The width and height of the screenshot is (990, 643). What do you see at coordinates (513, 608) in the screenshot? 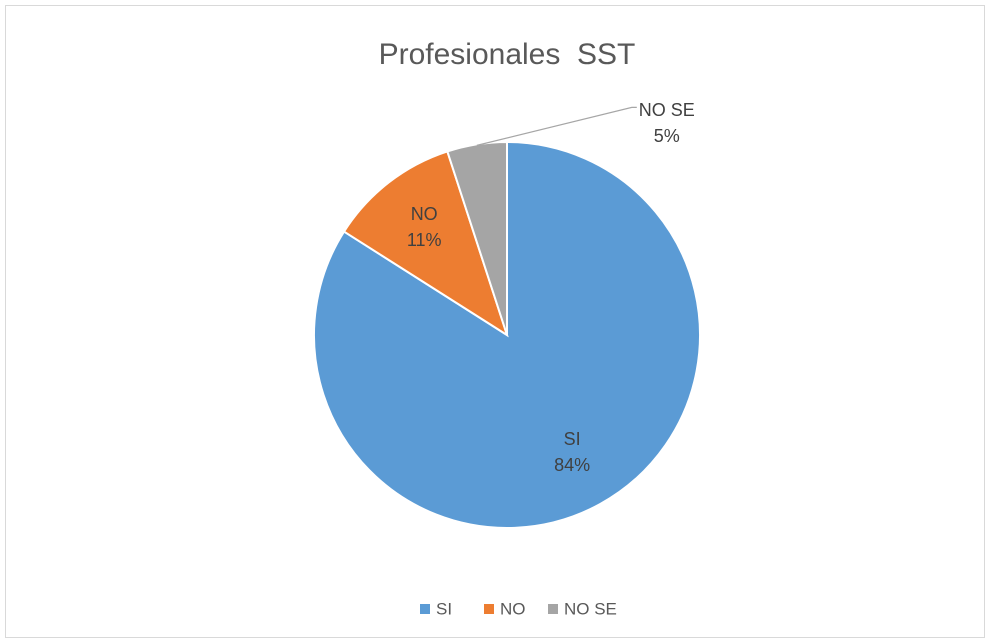
I see `legend-label: NO` at bounding box center [513, 608].